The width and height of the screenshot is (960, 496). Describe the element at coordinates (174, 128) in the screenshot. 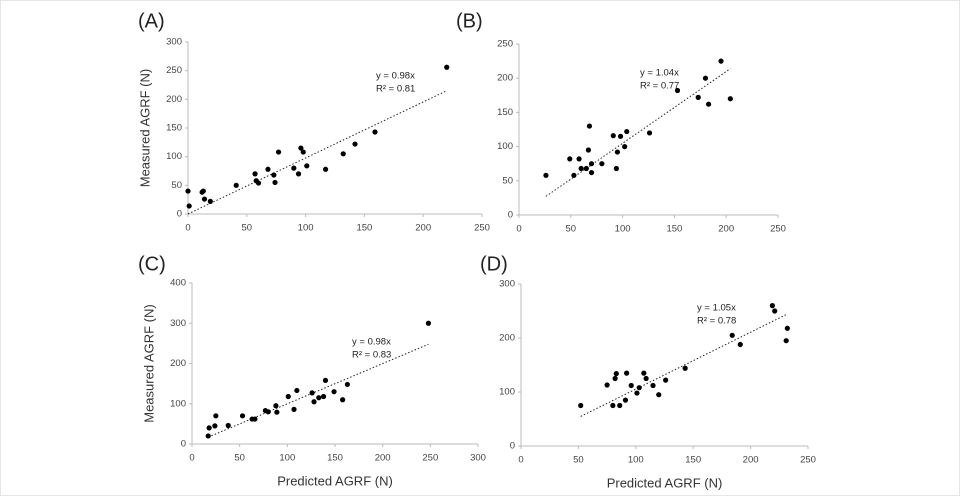

I see `y-tick-label: 150` at that location.